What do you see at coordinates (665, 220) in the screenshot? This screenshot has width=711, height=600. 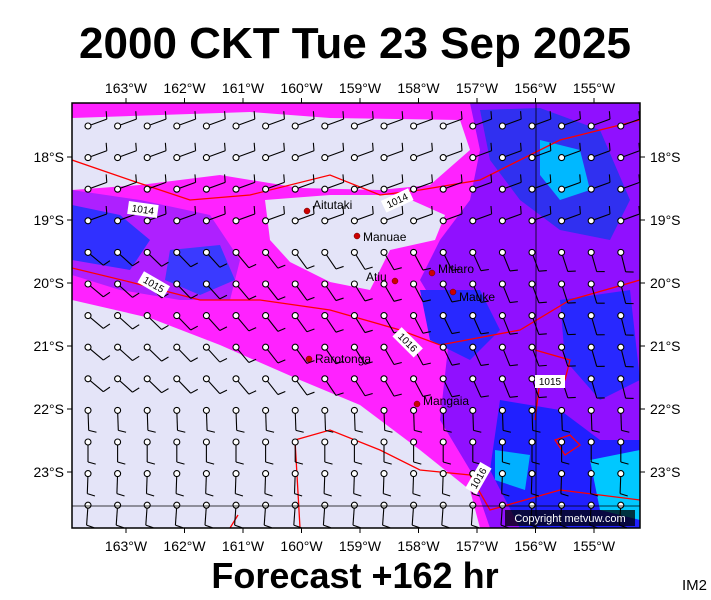 I see `lat-label: 19°S` at bounding box center [665, 220].